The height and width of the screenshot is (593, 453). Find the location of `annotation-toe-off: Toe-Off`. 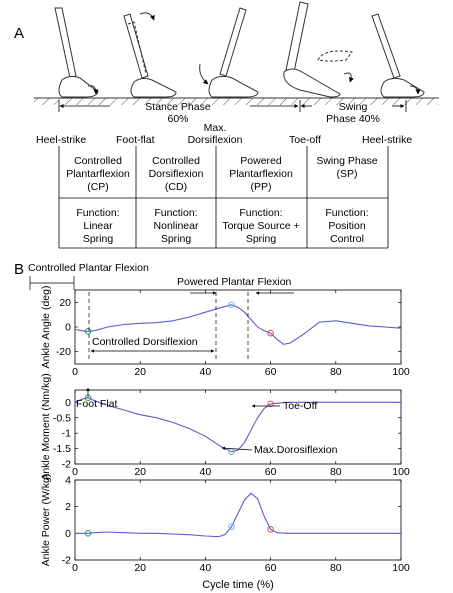

annotation-toe-off: Toe-Off is located at coordinates (300, 406).